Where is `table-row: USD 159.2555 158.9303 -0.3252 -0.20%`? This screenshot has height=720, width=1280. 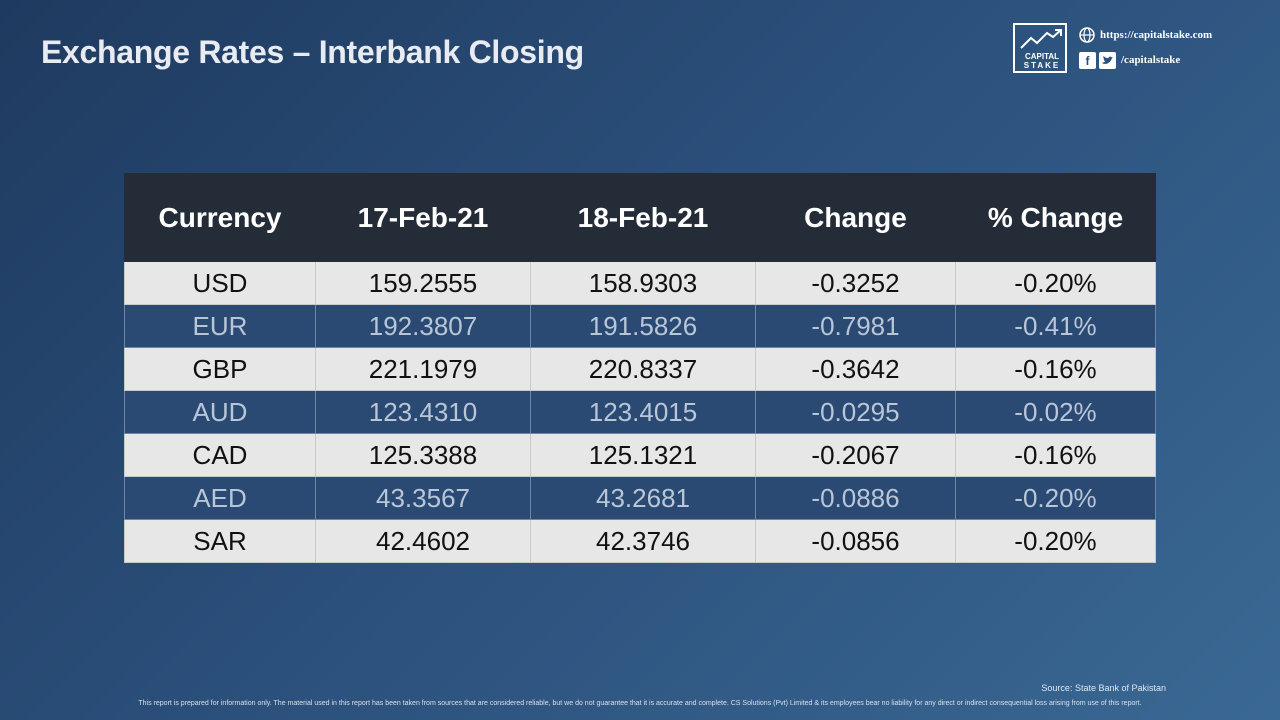
table-row: USD 159.2555 158.9303 -0.3252 -0.20% is located at coordinates (640, 283).